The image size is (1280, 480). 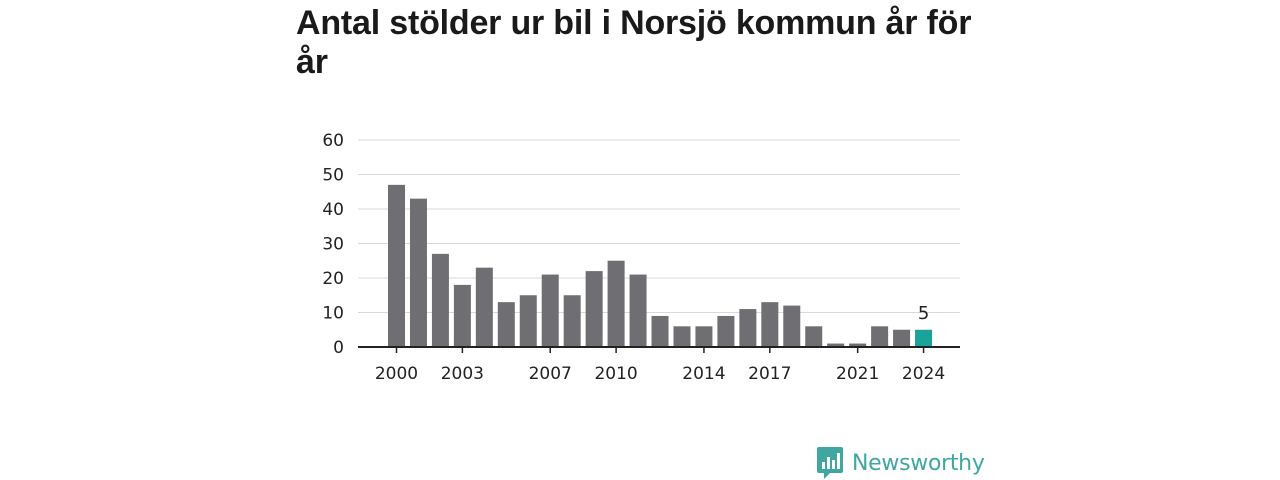 I want to click on x-tick-label: 2014, so click(x=703, y=374).